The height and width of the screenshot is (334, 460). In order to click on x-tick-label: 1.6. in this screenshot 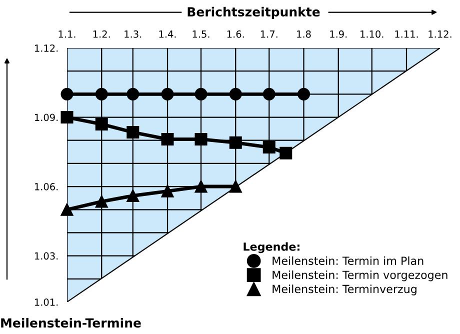, I will do `click(235, 34)`.